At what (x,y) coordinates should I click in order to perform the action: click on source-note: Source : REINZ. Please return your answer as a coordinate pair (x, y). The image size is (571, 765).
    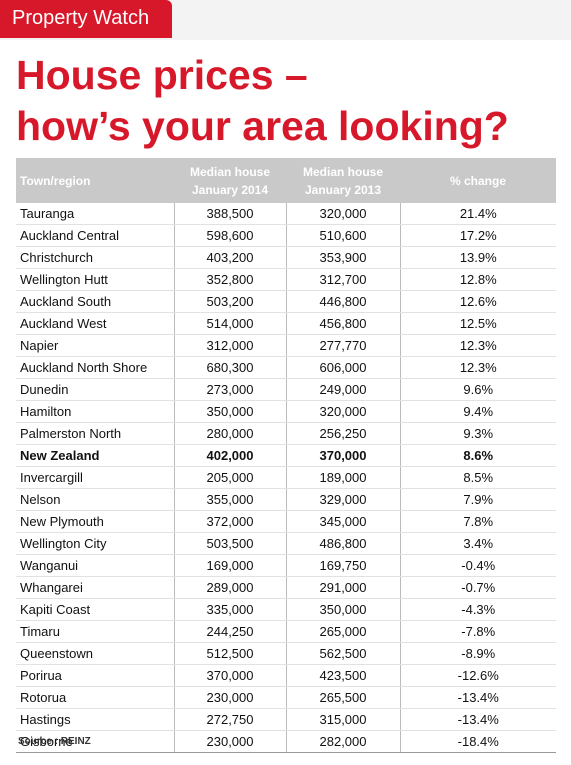
    Looking at the image, I should click on (54, 741).